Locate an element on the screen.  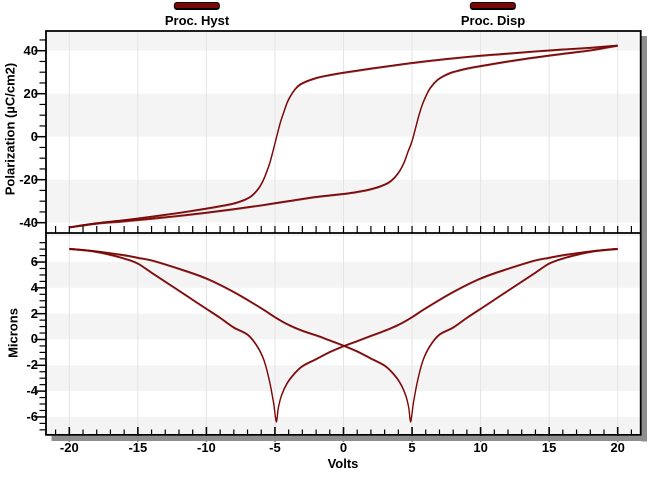
legend-item-proc-disp: Proc. Disp is located at coordinates (493, 15).